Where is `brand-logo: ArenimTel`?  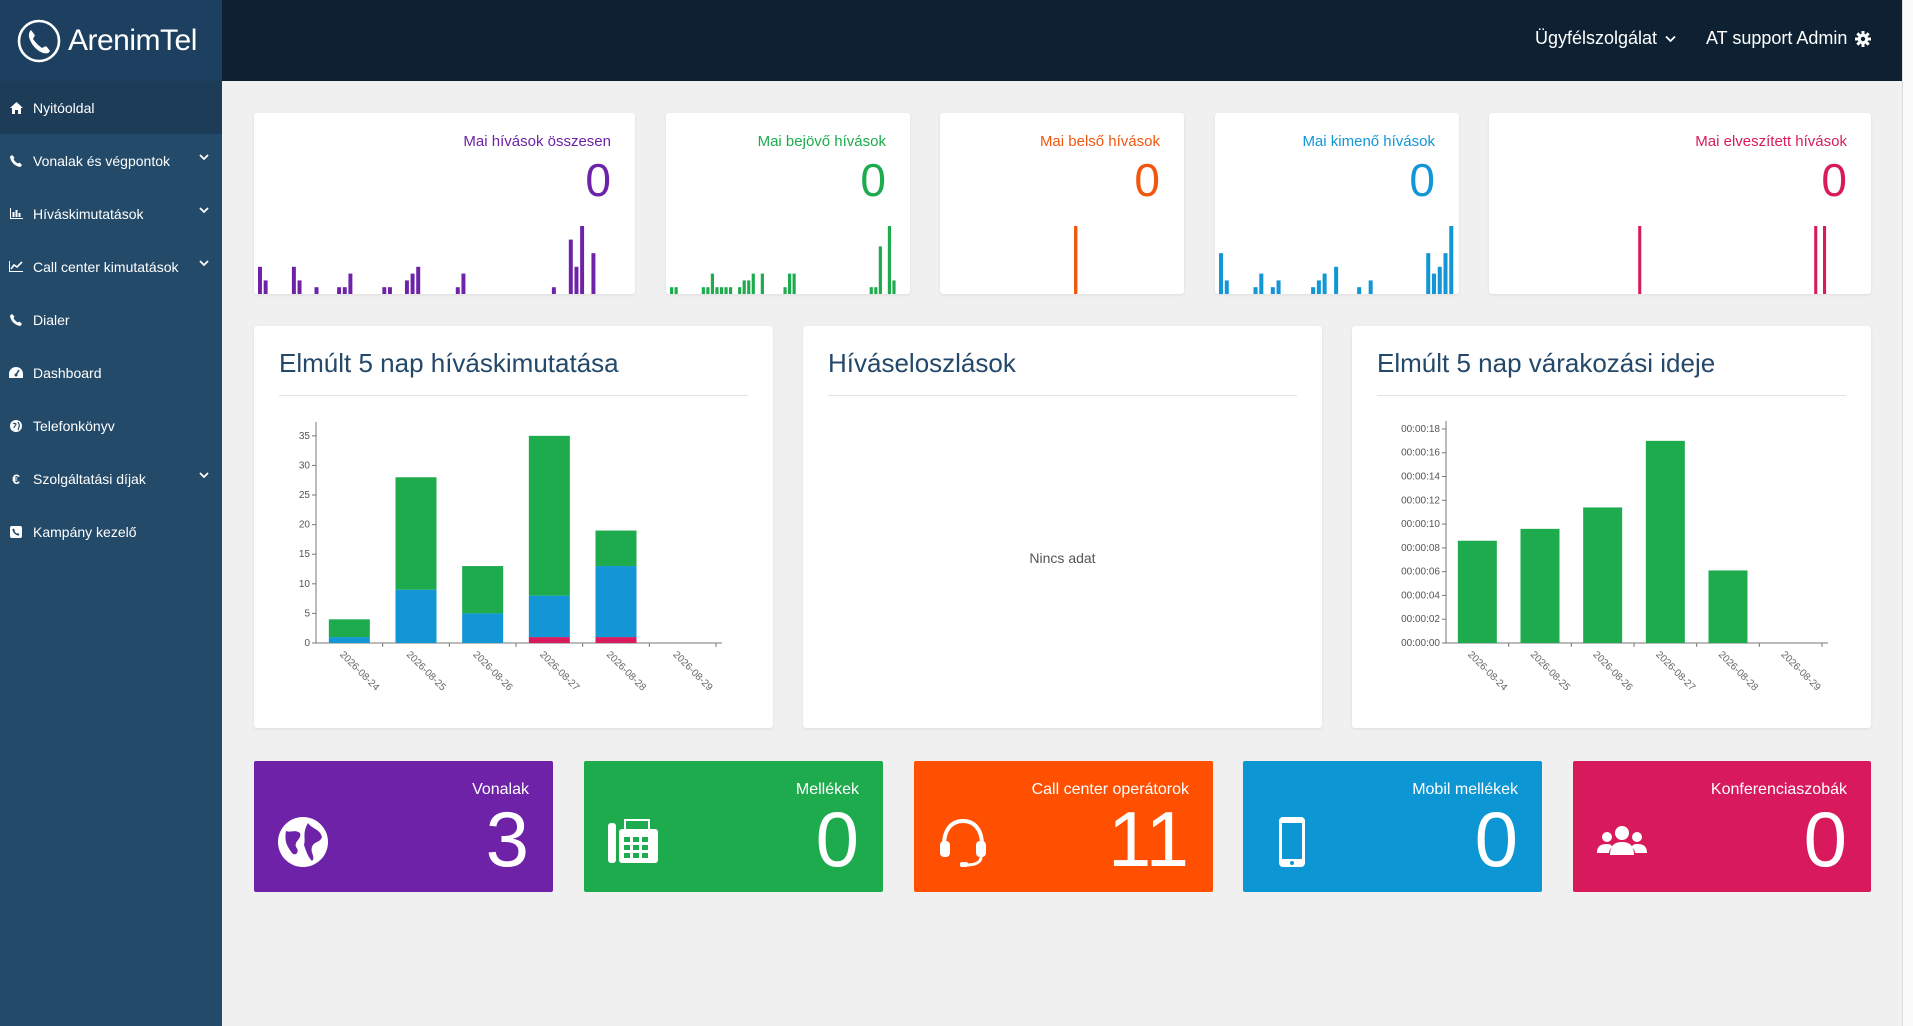
brand-logo: ArenimTel is located at coordinates (111, 40).